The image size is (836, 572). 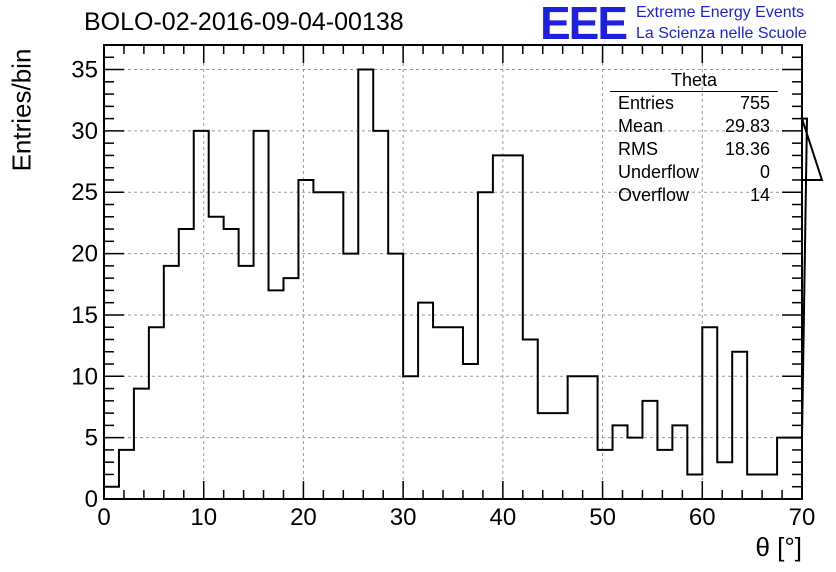 What do you see at coordinates (91, 499) in the screenshot?
I see `y-tick-label: 0` at bounding box center [91, 499].